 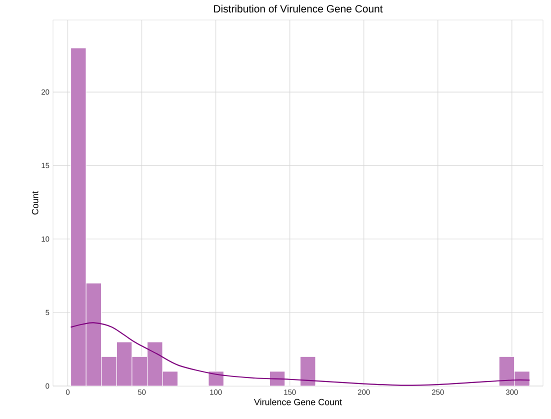 What do you see at coordinates (298, 402) in the screenshot?
I see `x-axis-title: Virulence Gene Count` at bounding box center [298, 402].